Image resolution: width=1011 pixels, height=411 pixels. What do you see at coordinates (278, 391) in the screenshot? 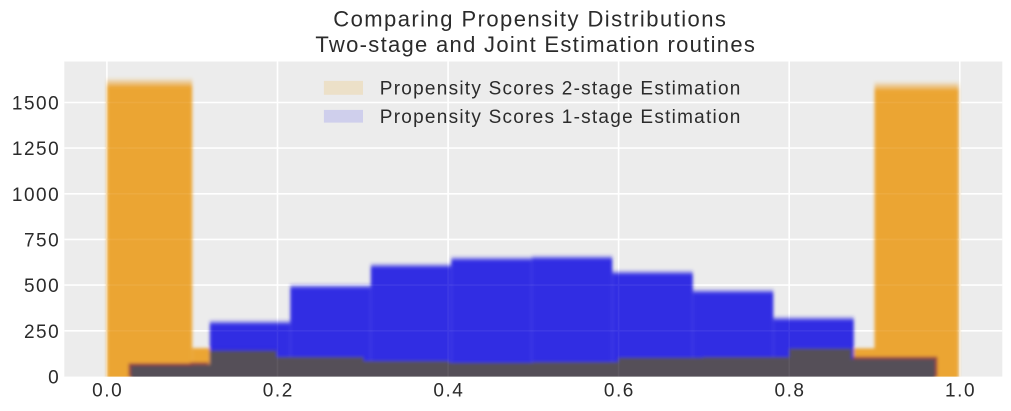
I see `svg-text: 0.2` at bounding box center [278, 391].